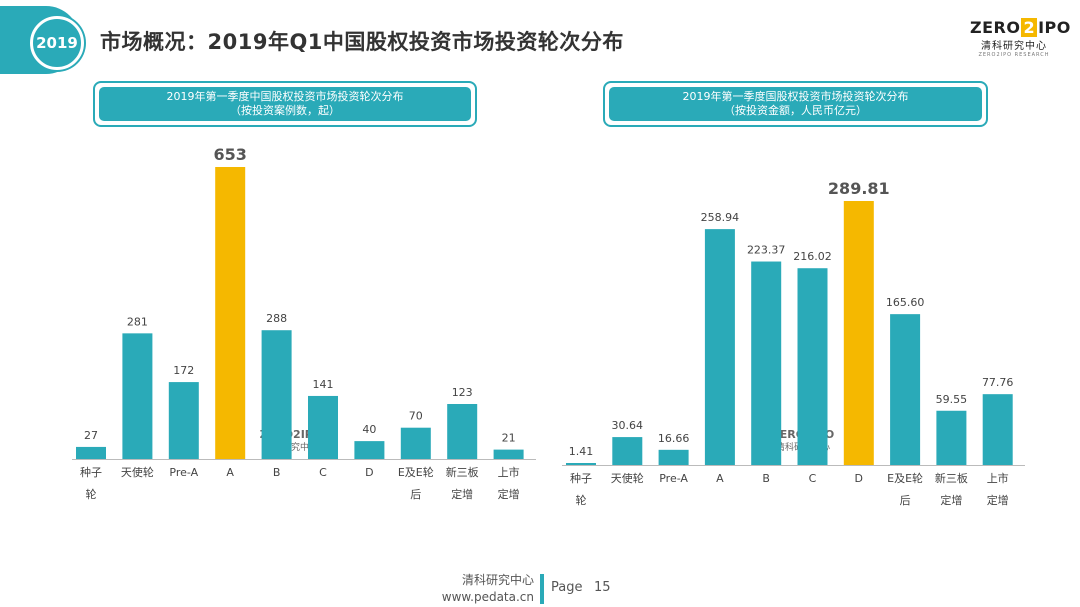 This screenshot has height=607, width=1080. I want to click on category-label-0-9-0: 上市, so click(509, 472).